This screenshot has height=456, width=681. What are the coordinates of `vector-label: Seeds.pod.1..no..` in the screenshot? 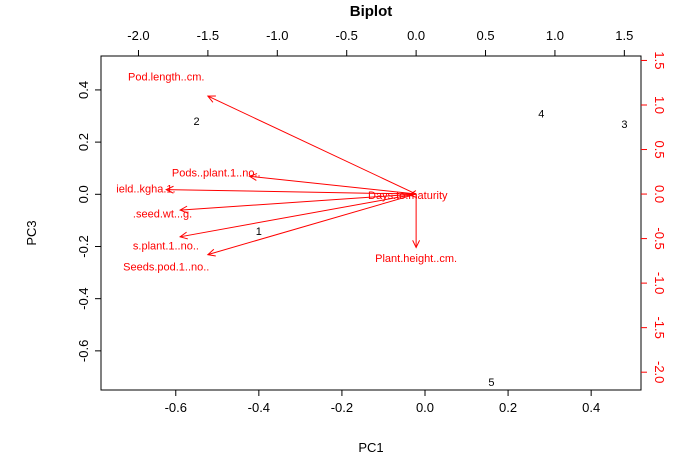 It's located at (166, 268).